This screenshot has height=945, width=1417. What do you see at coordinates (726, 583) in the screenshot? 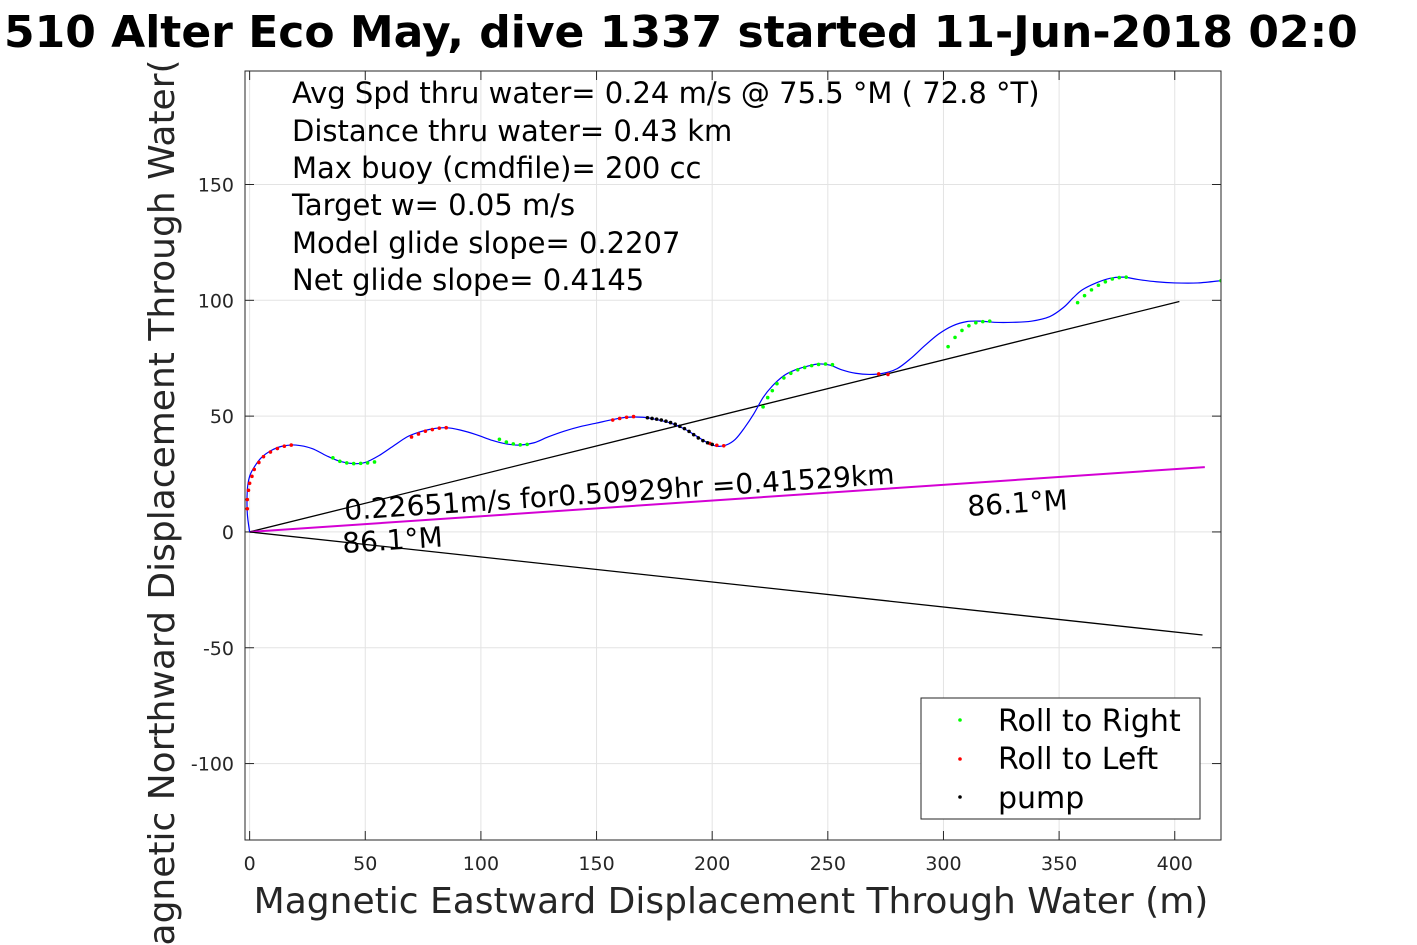
I see `heading-line` at bounding box center [726, 583].